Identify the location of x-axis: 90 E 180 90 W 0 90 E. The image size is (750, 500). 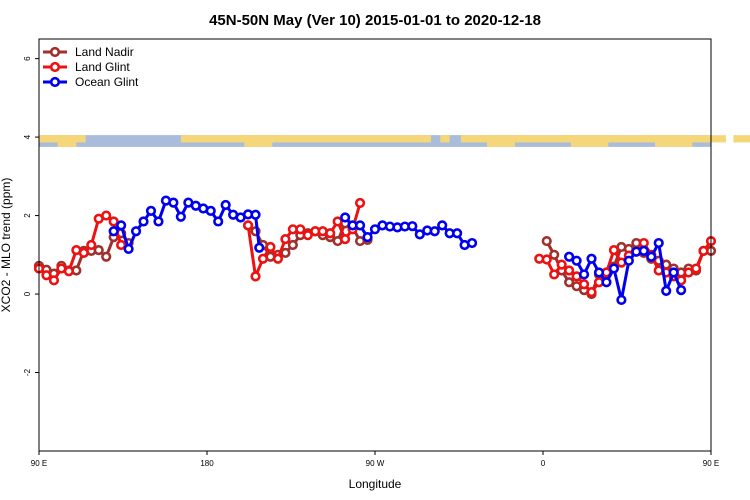
(375, 459).